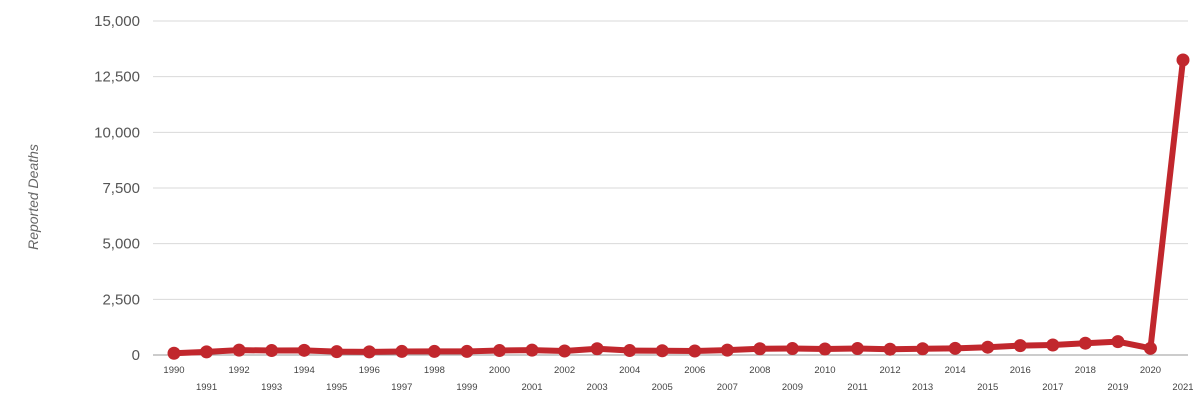 The width and height of the screenshot is (1193, 398). Describe the element at coordinates (629, 370) in the screenshot. I see `x-tick-label: 2004` at that location.